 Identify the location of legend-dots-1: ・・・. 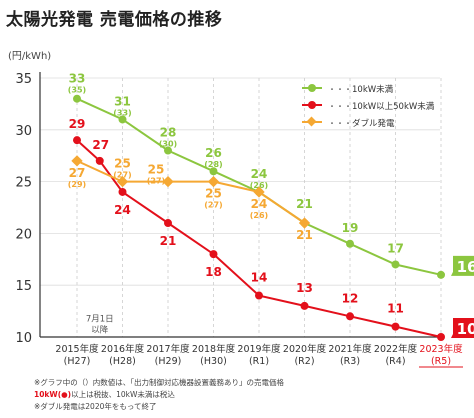
(340, 106).